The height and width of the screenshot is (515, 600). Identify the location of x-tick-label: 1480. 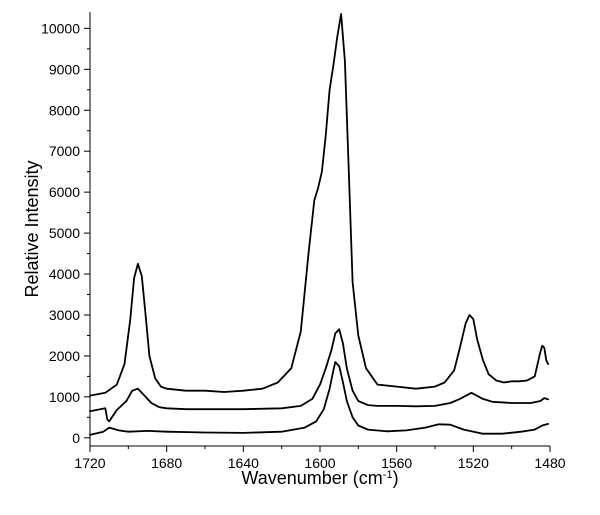
(549, 463).